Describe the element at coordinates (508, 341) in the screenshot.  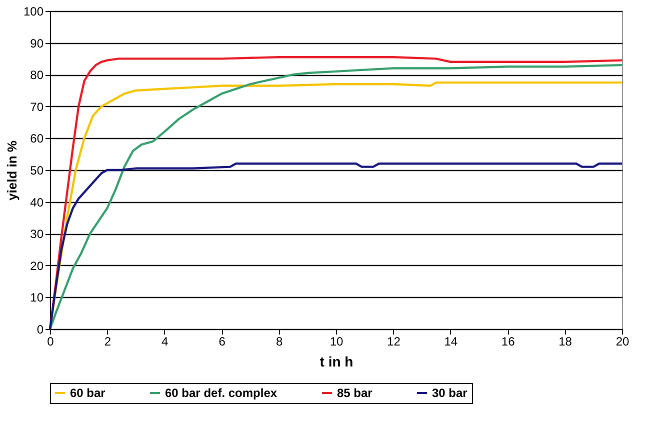
I see `x-tick-label: 16` at that location.